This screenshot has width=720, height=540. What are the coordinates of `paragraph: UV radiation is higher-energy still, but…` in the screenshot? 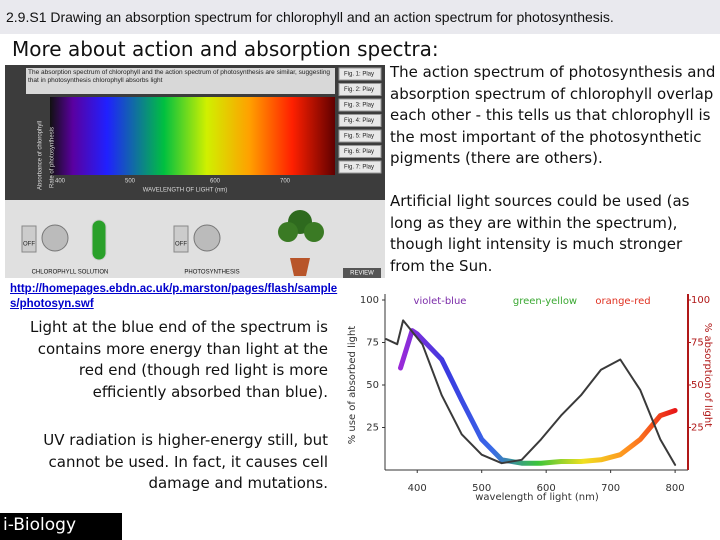 It's located at (185, 461).